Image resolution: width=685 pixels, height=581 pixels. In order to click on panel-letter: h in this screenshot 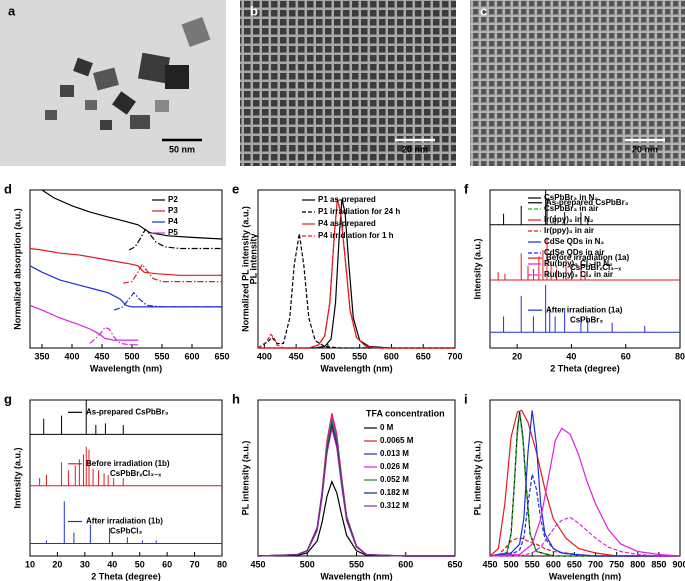, I will do `click(236, 398)`.